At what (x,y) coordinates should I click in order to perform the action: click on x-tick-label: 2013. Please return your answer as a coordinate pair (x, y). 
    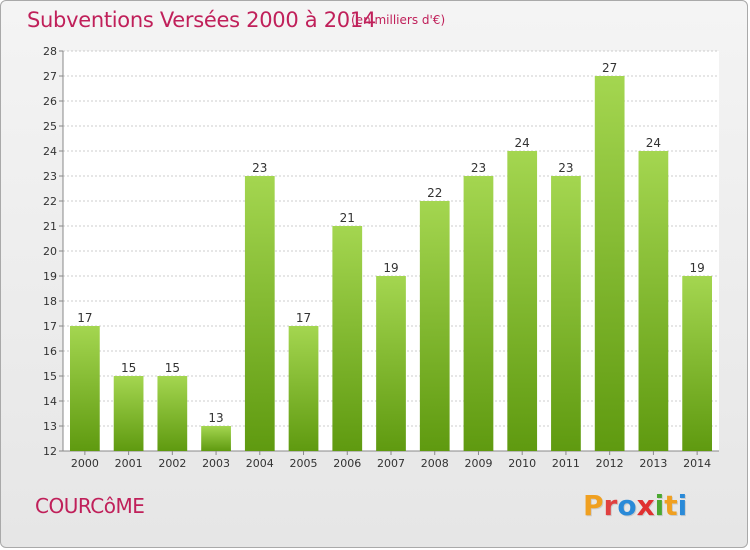
    Looking at the image, I should click on (653, 463).